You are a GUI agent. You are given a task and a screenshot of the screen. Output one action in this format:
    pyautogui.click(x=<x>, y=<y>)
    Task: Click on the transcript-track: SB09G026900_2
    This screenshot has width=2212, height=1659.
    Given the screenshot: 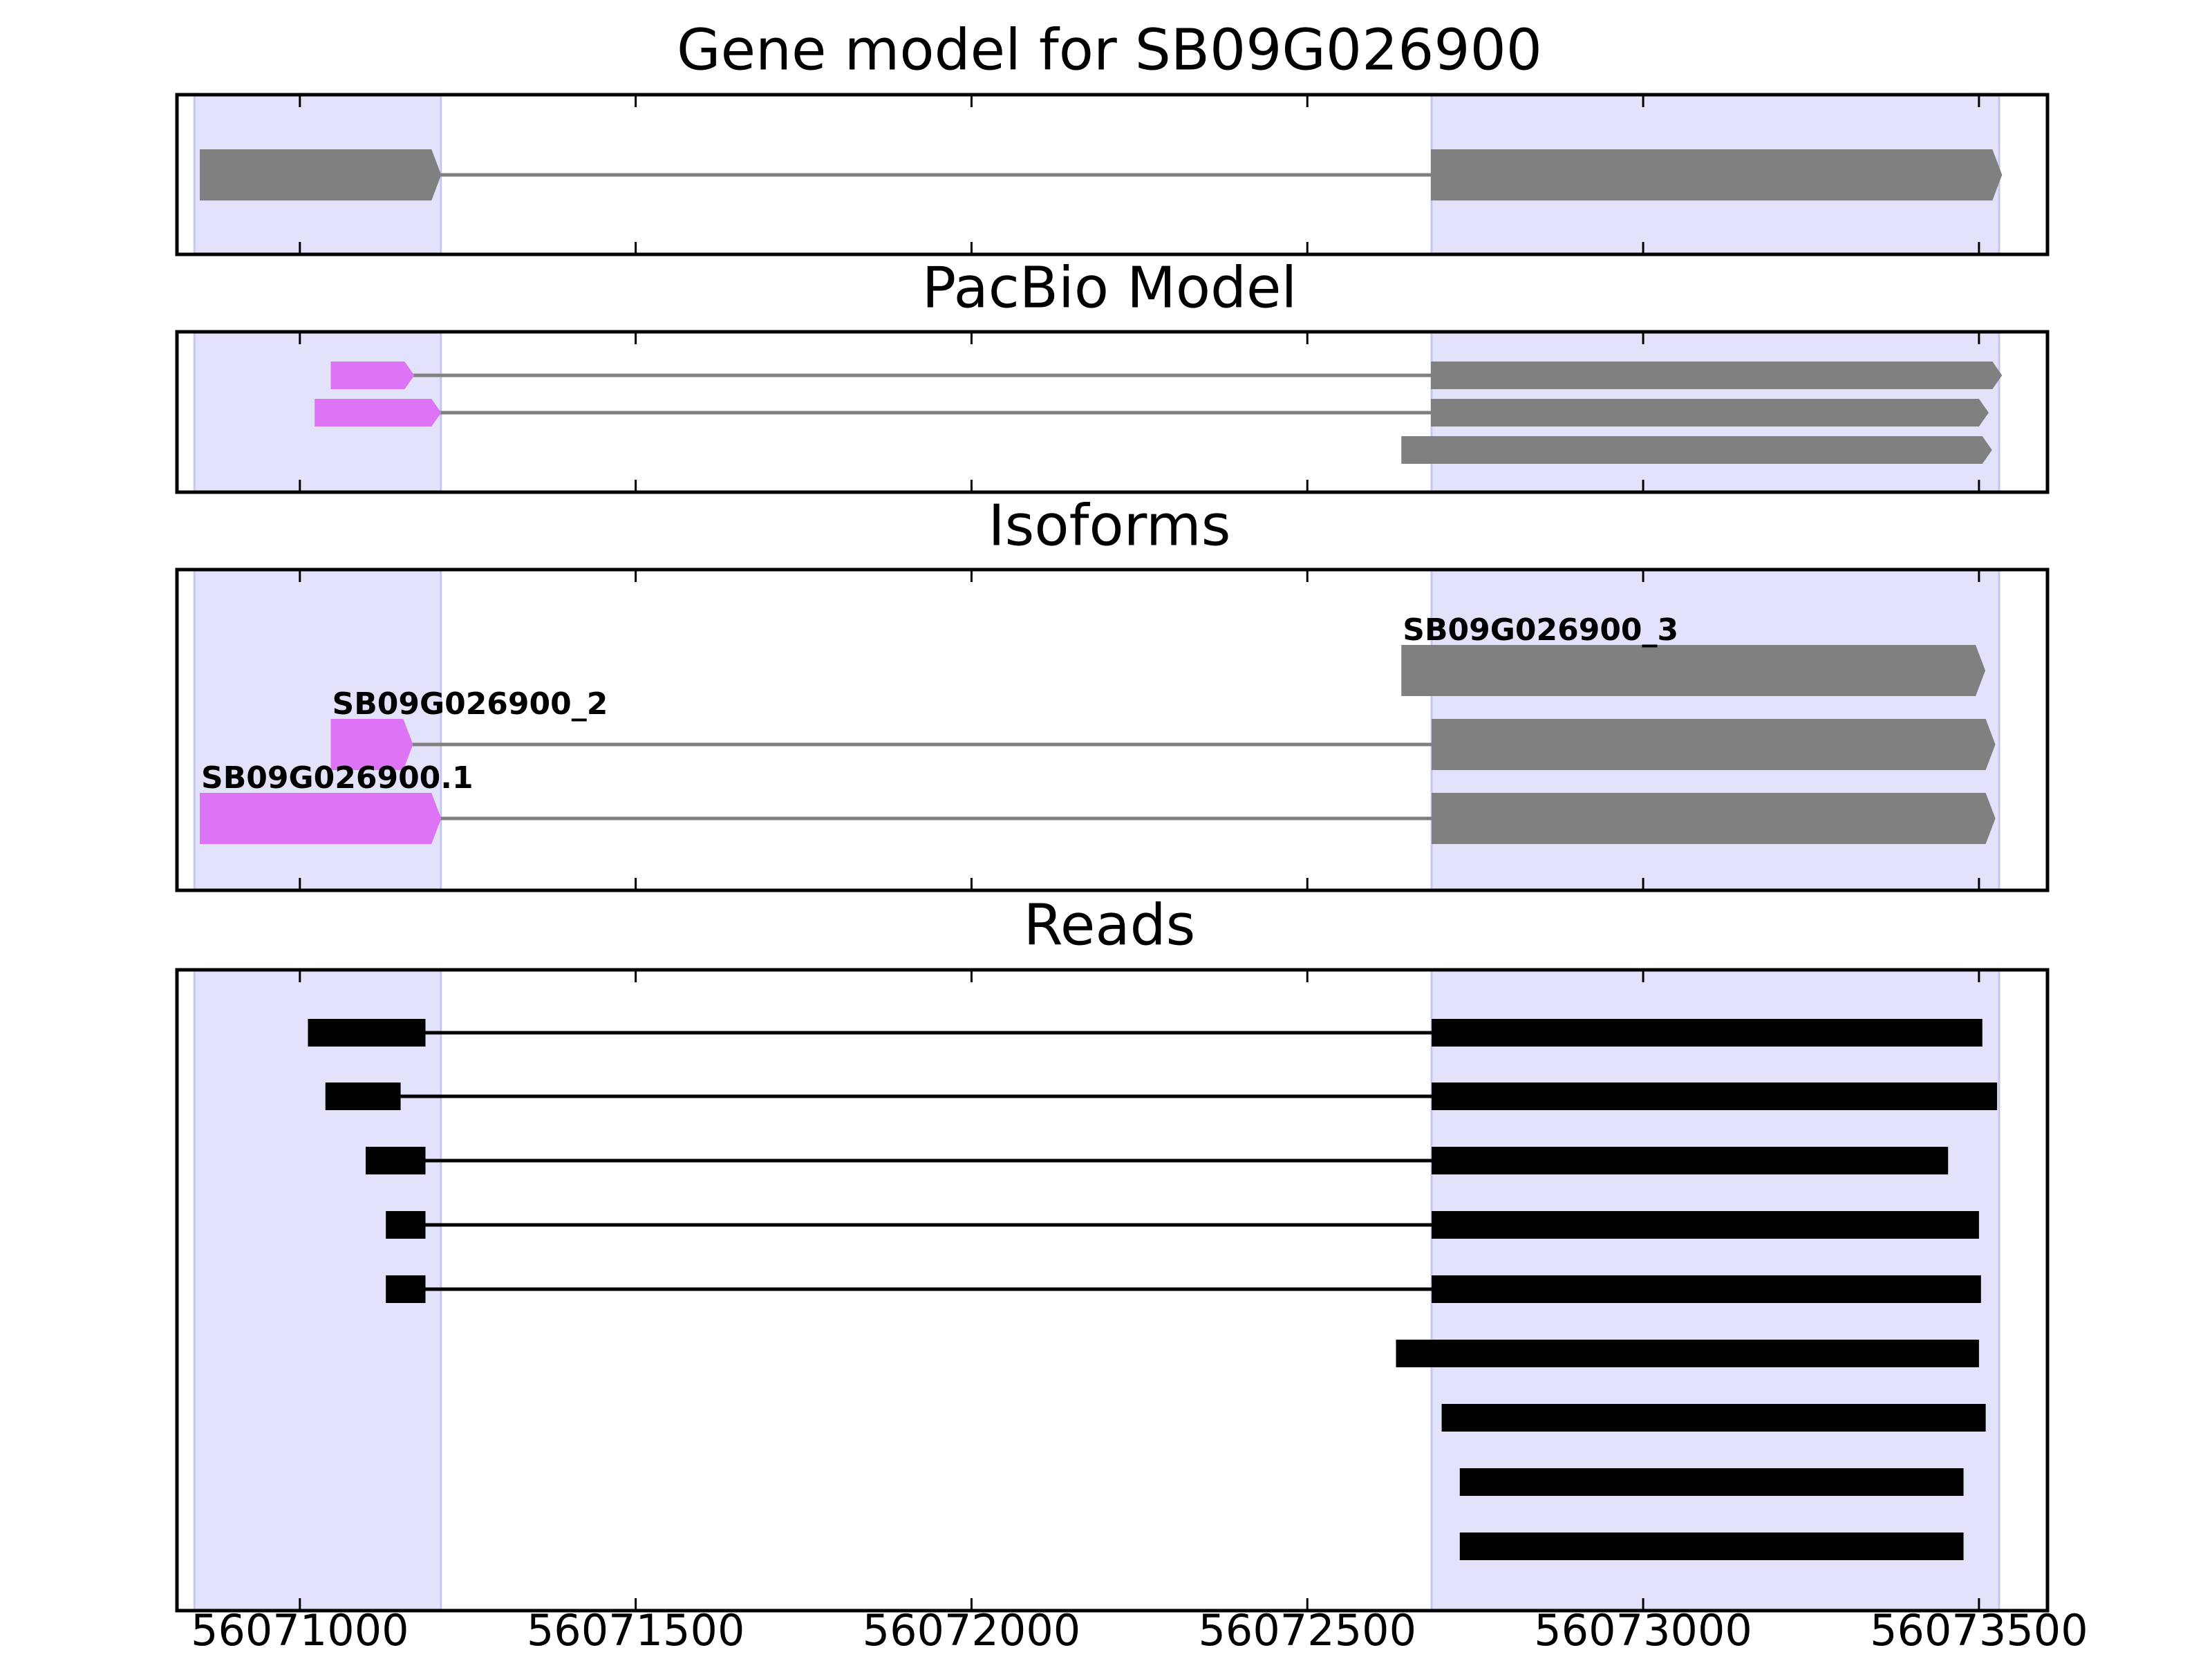 What is the action you would take?
    pyautogui.click(x=1163, y=728)
    